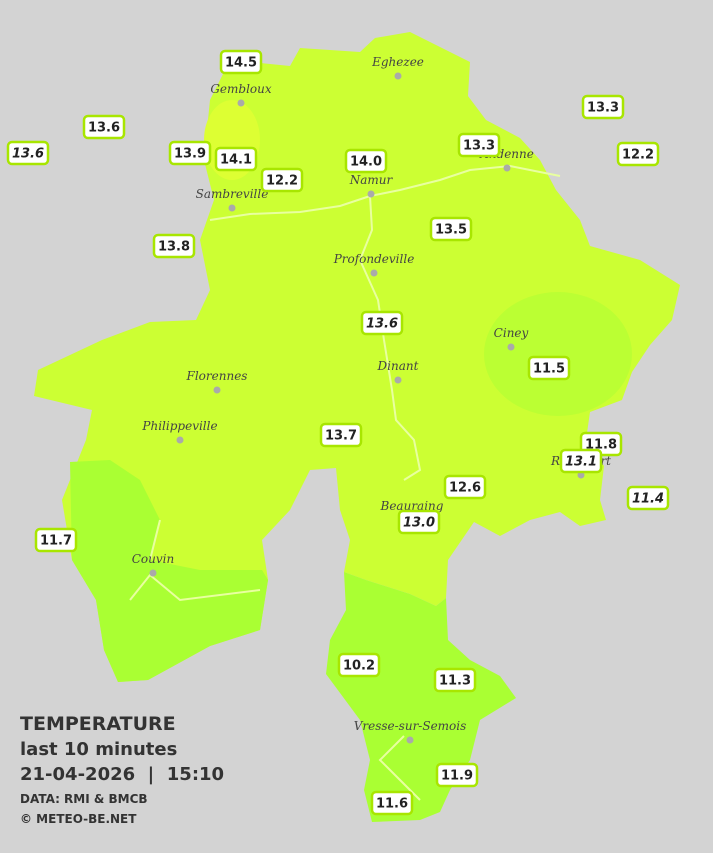  I want to click on cool-zone, so click(558, 354).